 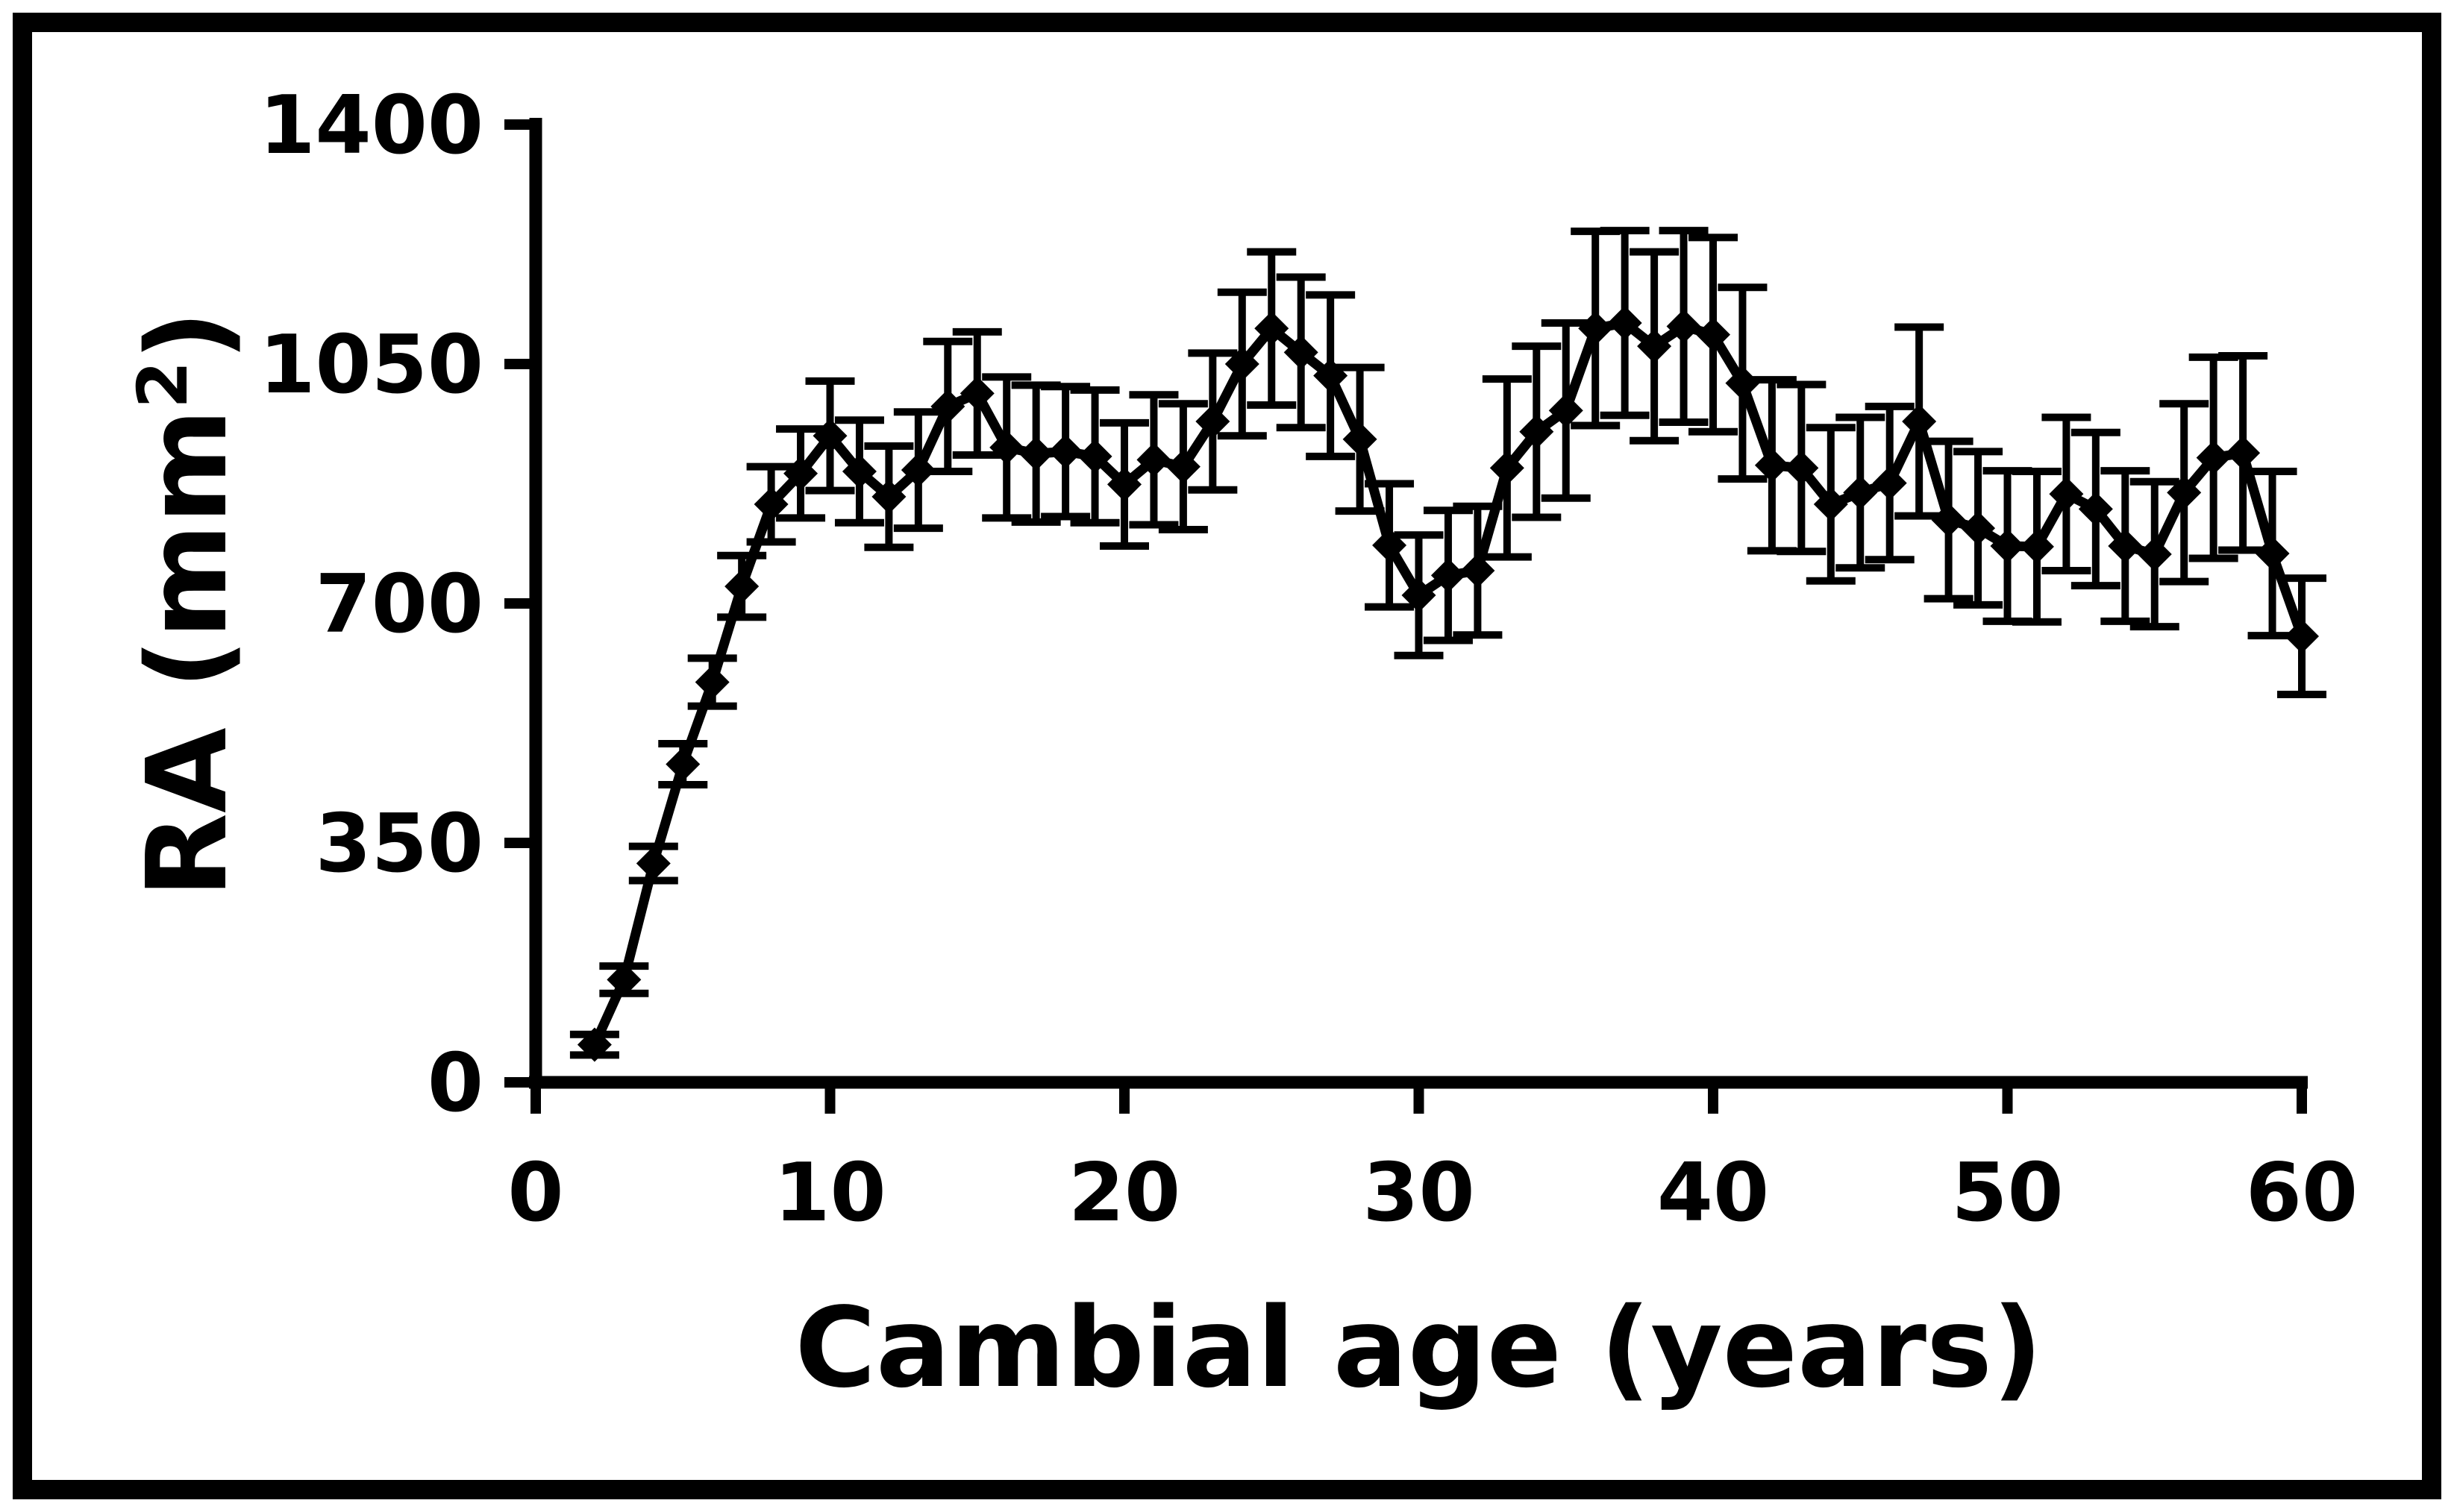 What do you see at coordinates (187, 653) in the screenshot?
I see `y-axis-title-part: RA (mm` at bounding box center [187, 653].